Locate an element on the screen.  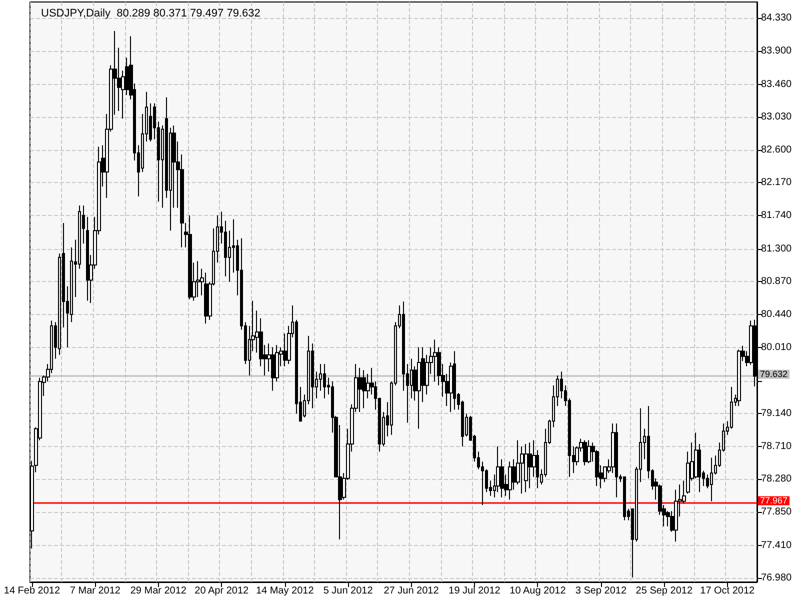
x-tick-label: 29 Mar 2012 is located at coordinates (158, 591).